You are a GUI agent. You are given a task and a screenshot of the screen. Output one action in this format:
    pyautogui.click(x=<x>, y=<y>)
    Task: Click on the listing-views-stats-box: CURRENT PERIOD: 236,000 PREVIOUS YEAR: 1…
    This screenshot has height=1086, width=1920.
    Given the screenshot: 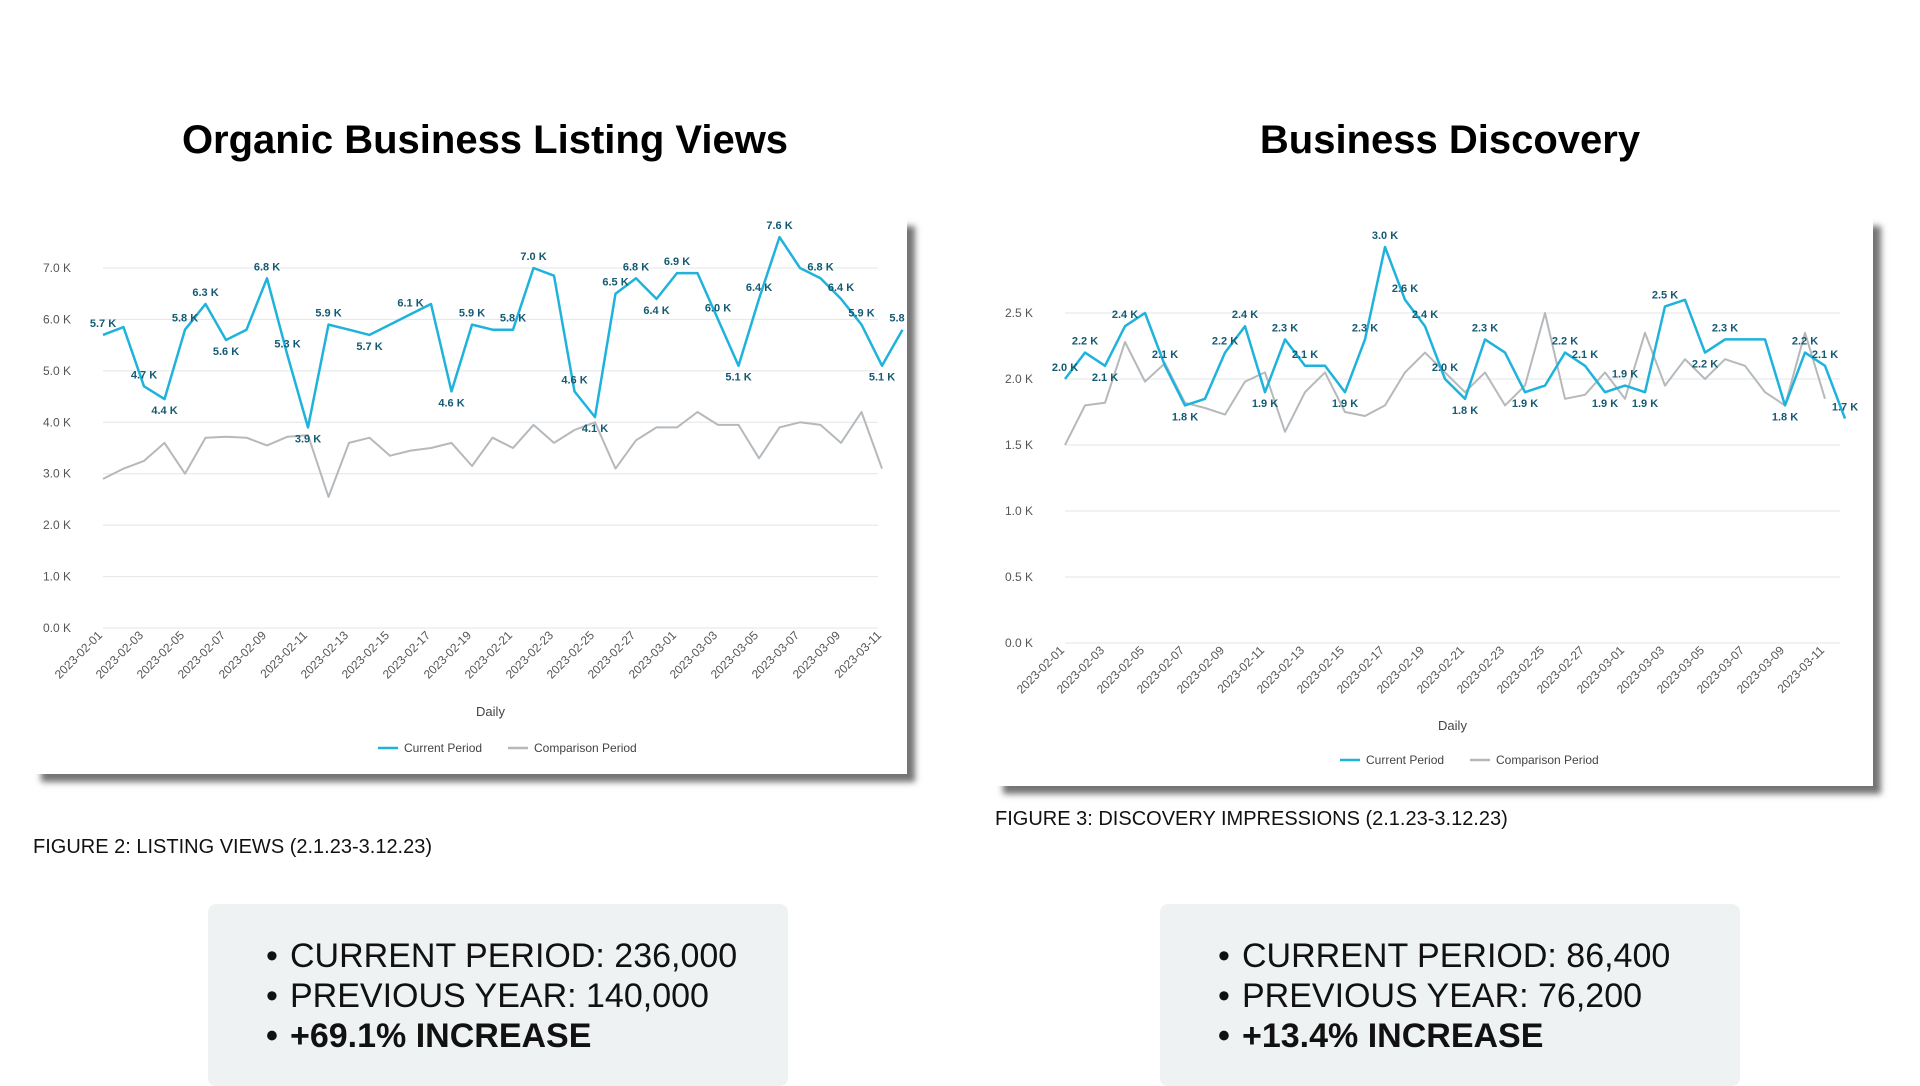 What is the action you would take?
    pyautogui.click(x=498, y=995)
    